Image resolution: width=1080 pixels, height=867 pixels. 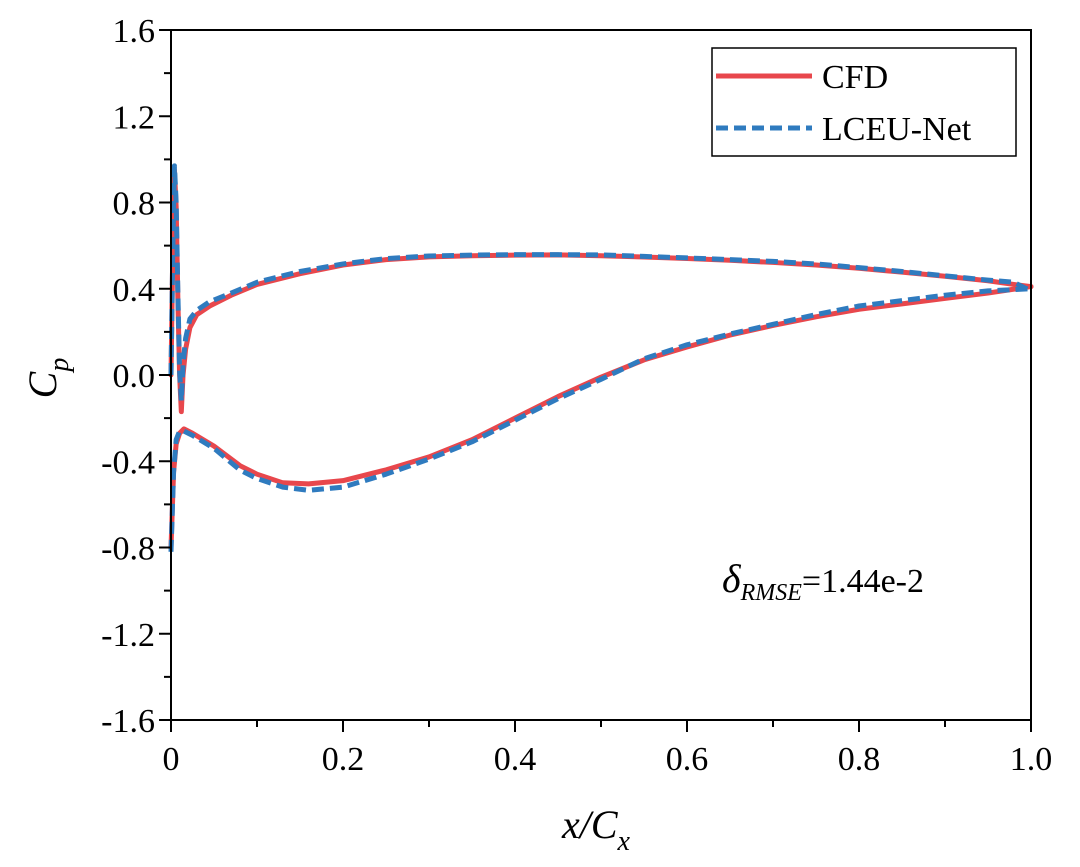 I want to click on legend-box, so click(x=864, y=102).